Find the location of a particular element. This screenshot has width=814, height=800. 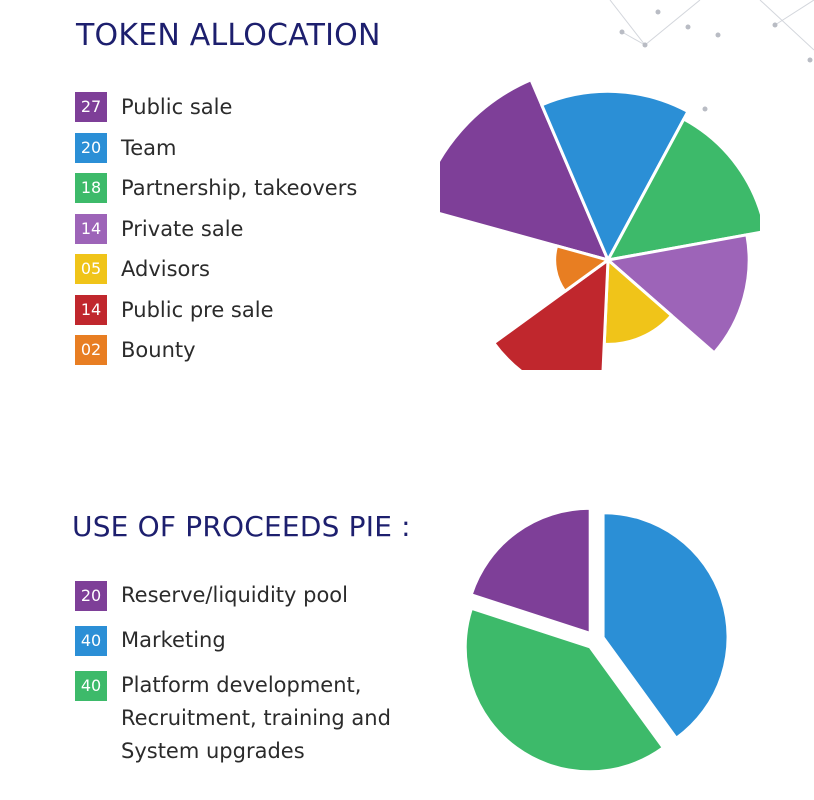

token-legend-label: Team is located at coordinates (149, 147).